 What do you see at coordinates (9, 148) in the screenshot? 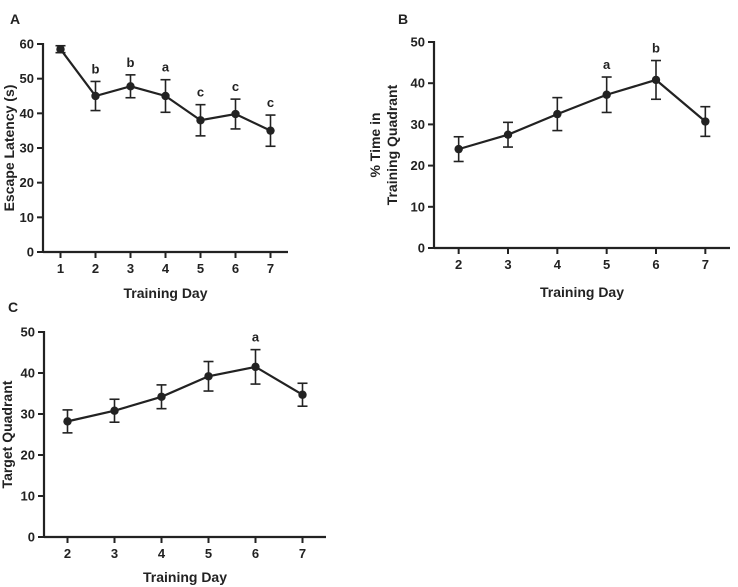
I see `y-axis-title-a: Escape Latency (s)` at bounding box center [9, 148].